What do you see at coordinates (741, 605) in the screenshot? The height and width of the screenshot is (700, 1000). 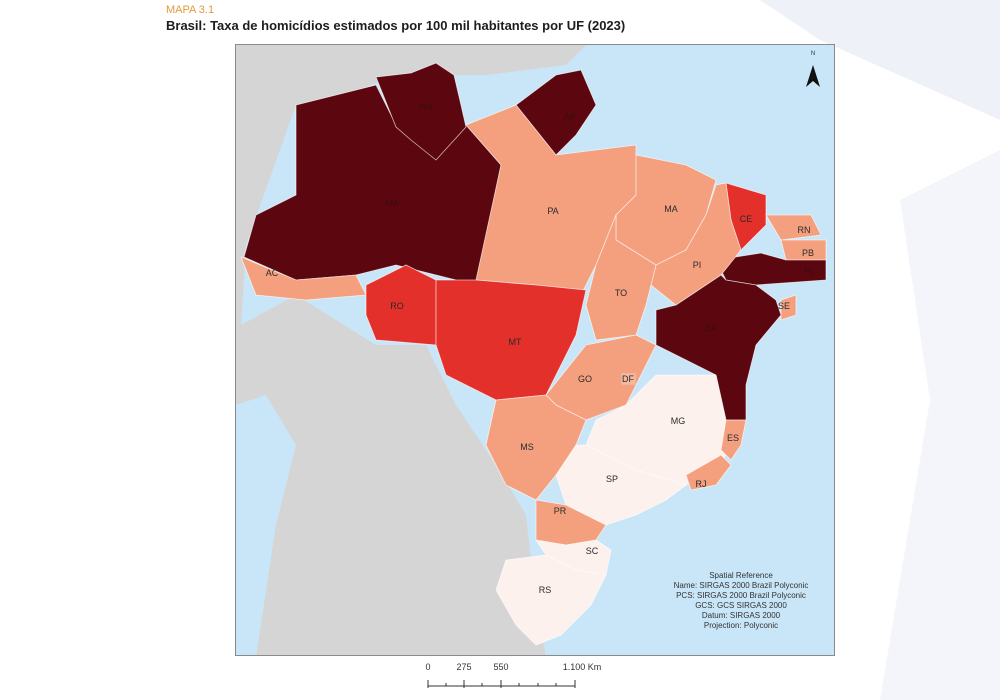 I see `legend-gcs: GCS: GCS SIRGAS 2000` at bounding box center [741, 605].